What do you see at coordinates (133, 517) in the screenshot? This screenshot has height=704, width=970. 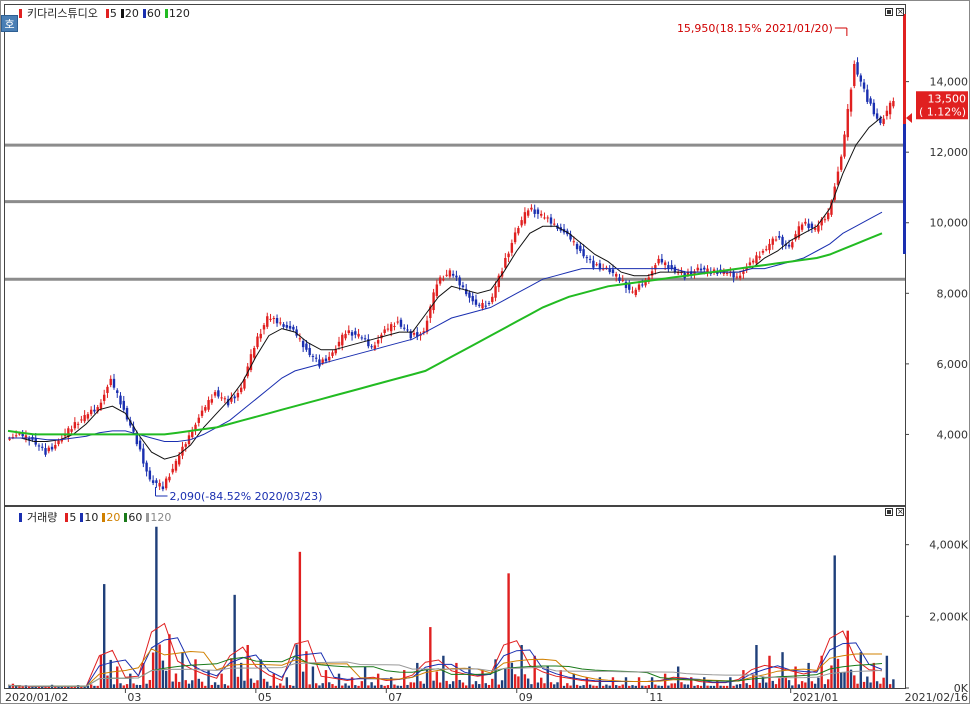 I see `volume-ma-60: 60` at bounding box center [133, 517].